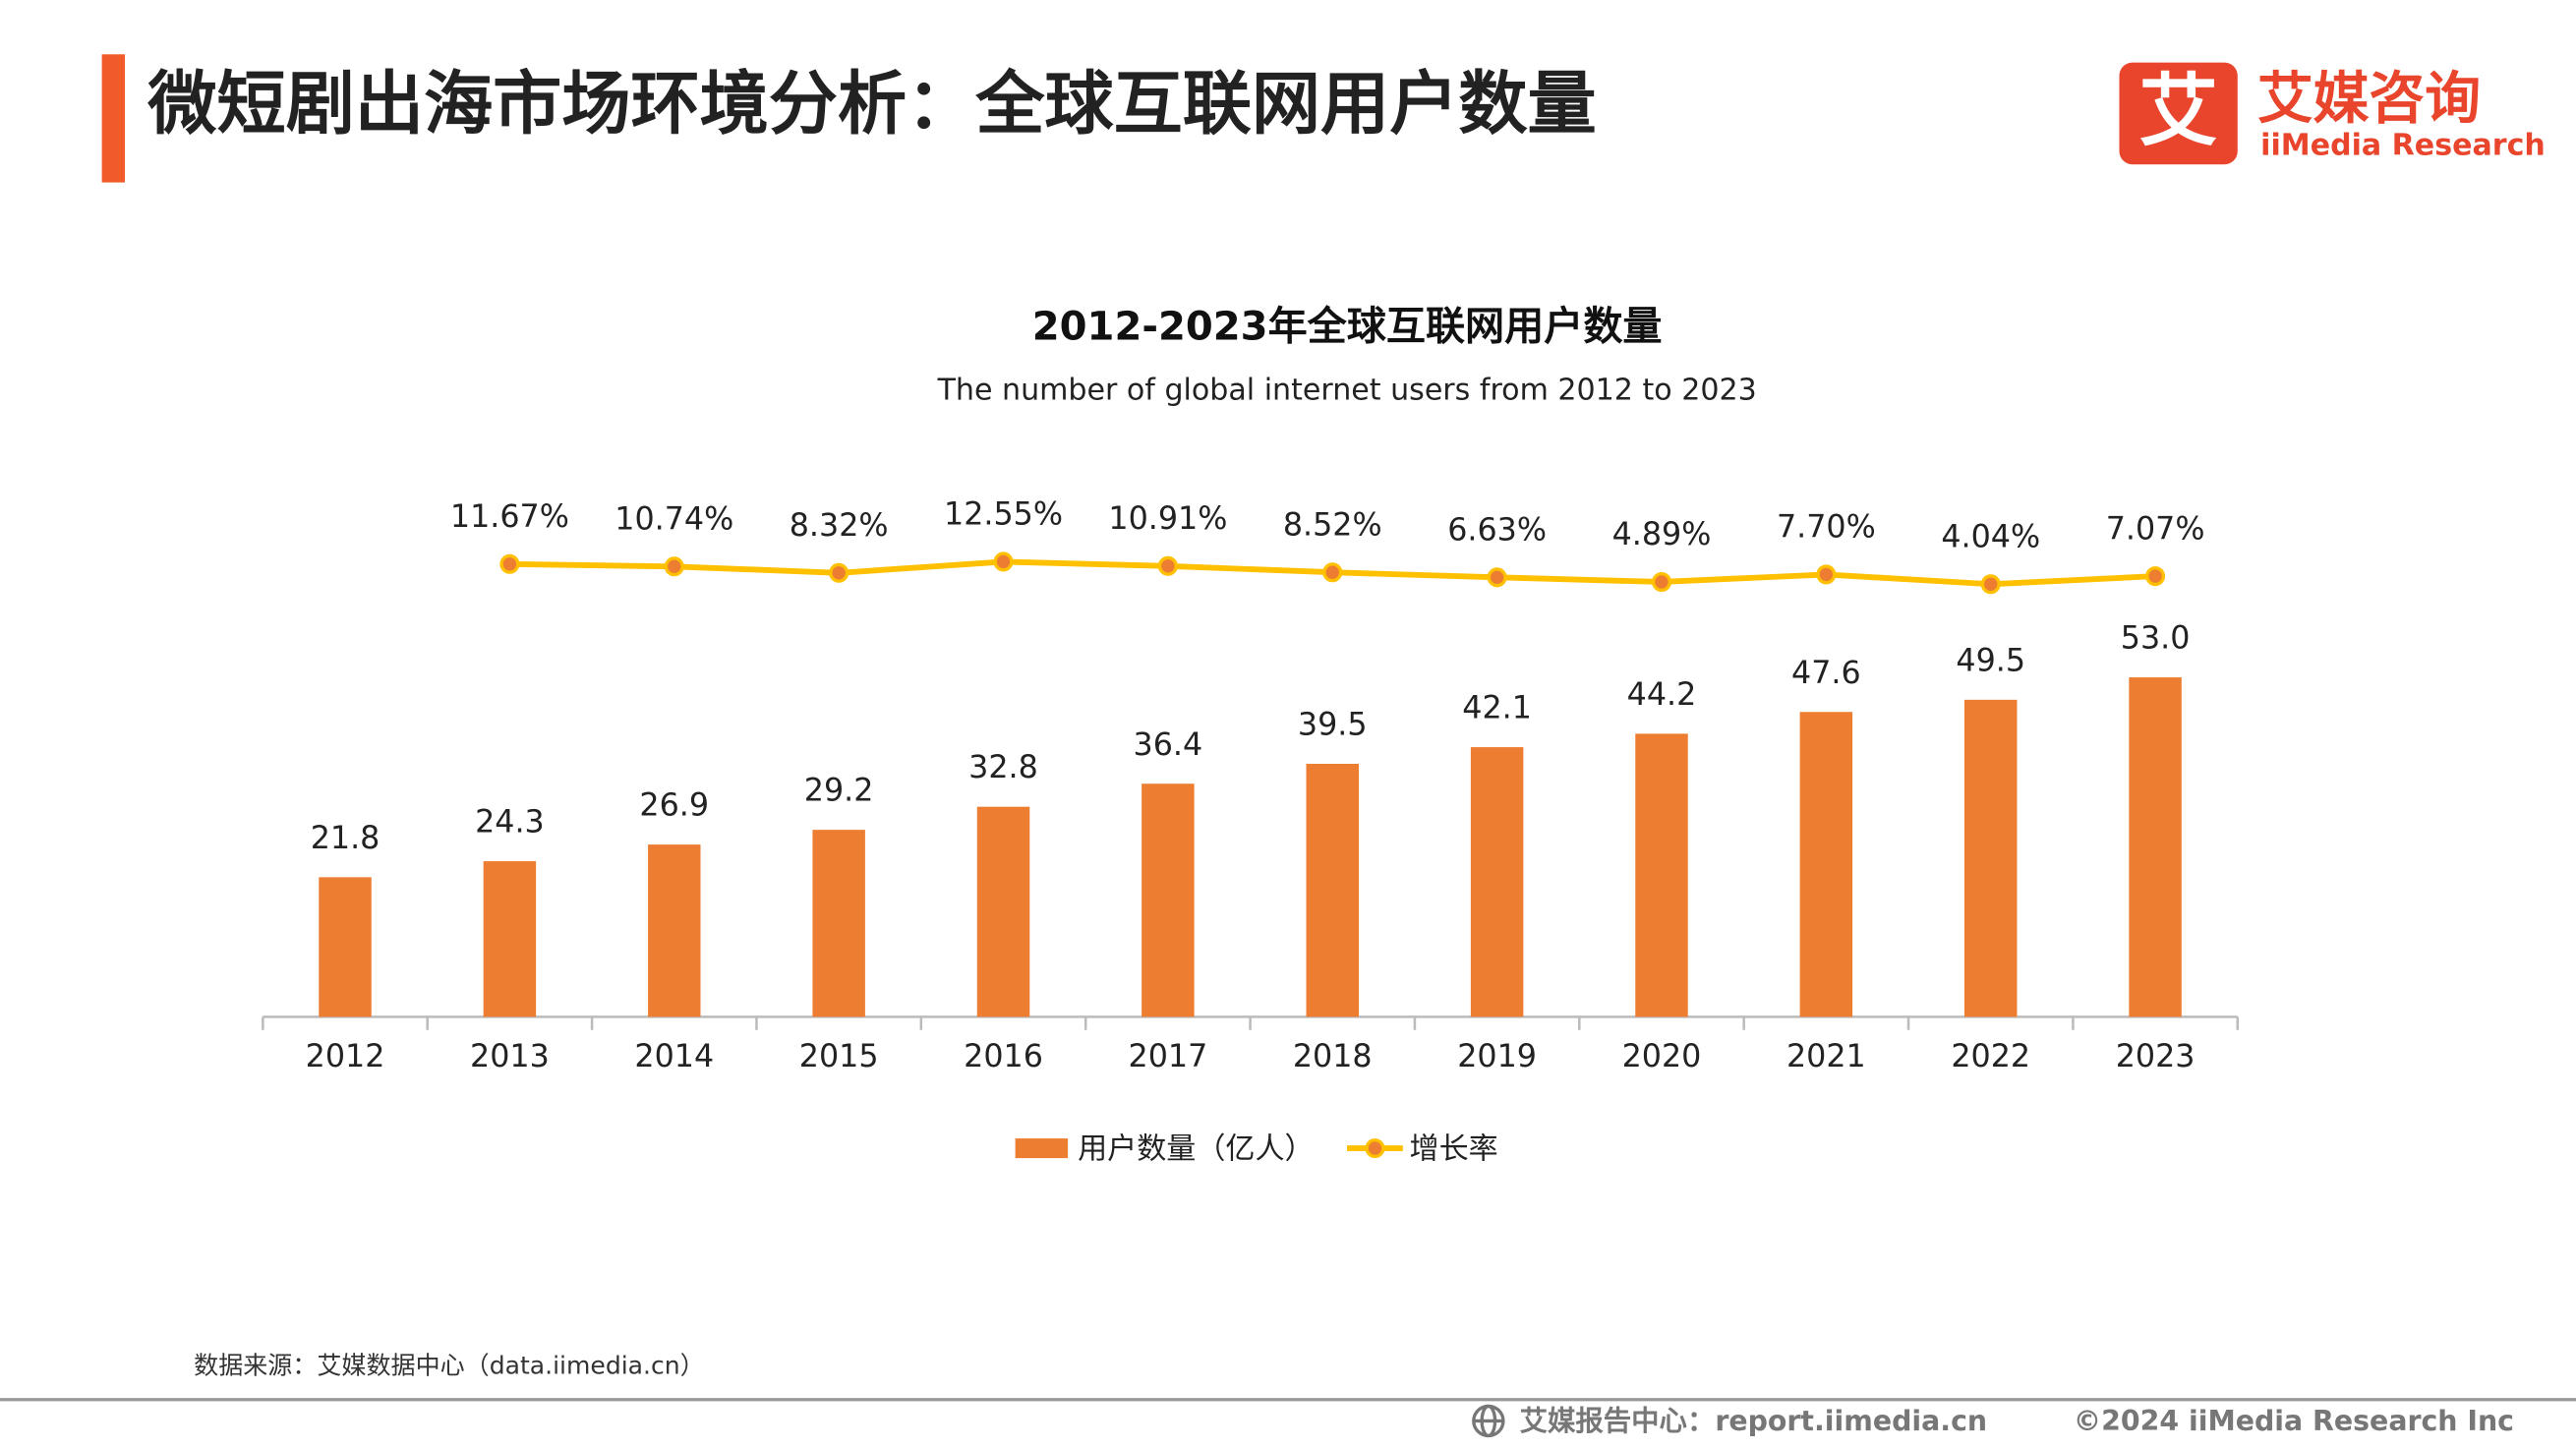  What do you see at coordinates (1497, 708) in the screenshot?
I see `data-label: 42.1` at bounding box center [1497, 708].